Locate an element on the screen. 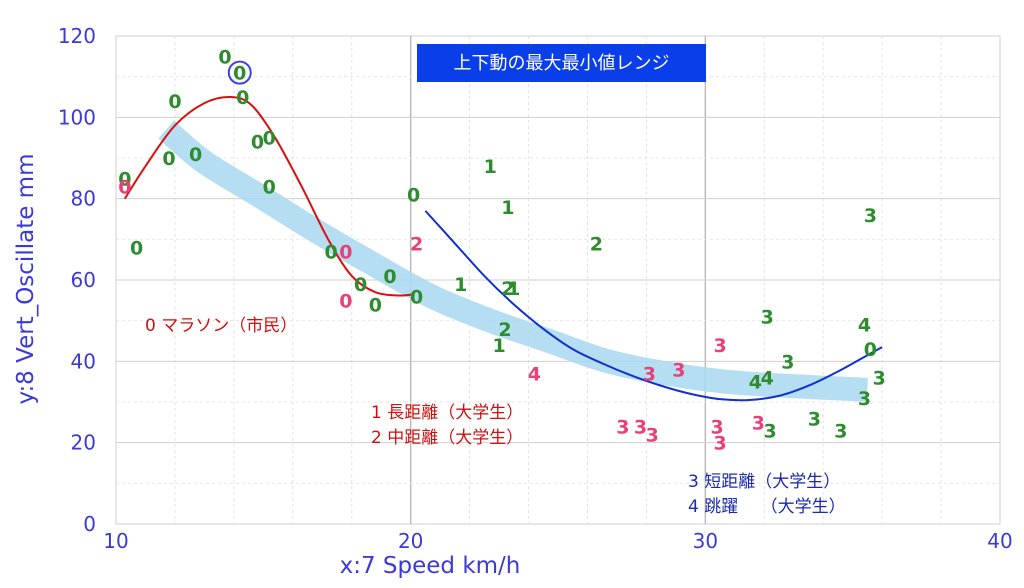  highlight-circle is located at coordinates (239, 72).